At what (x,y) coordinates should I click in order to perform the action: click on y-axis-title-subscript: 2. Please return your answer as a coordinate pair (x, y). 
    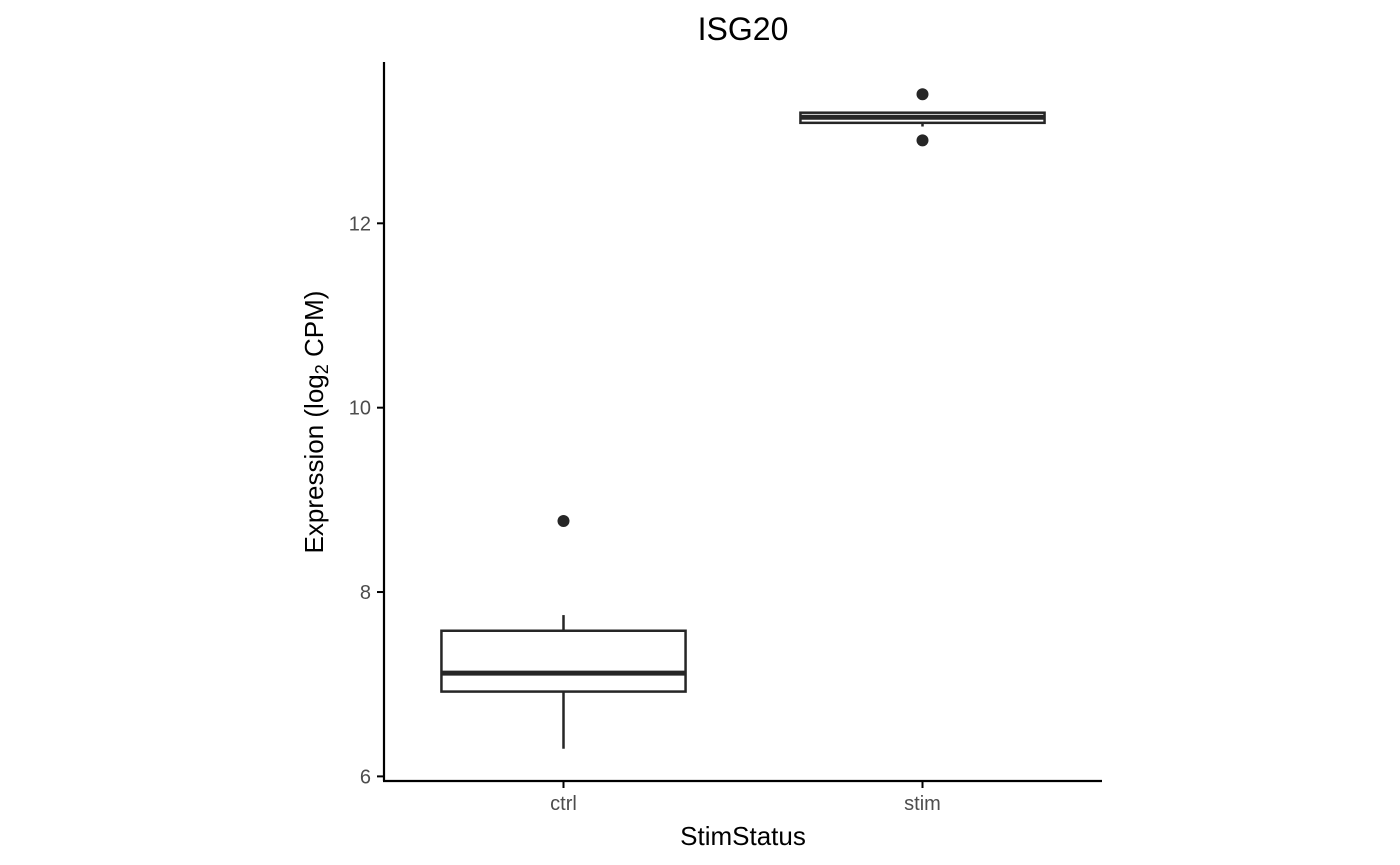
    Looking at the image, I should click on (322, 369).